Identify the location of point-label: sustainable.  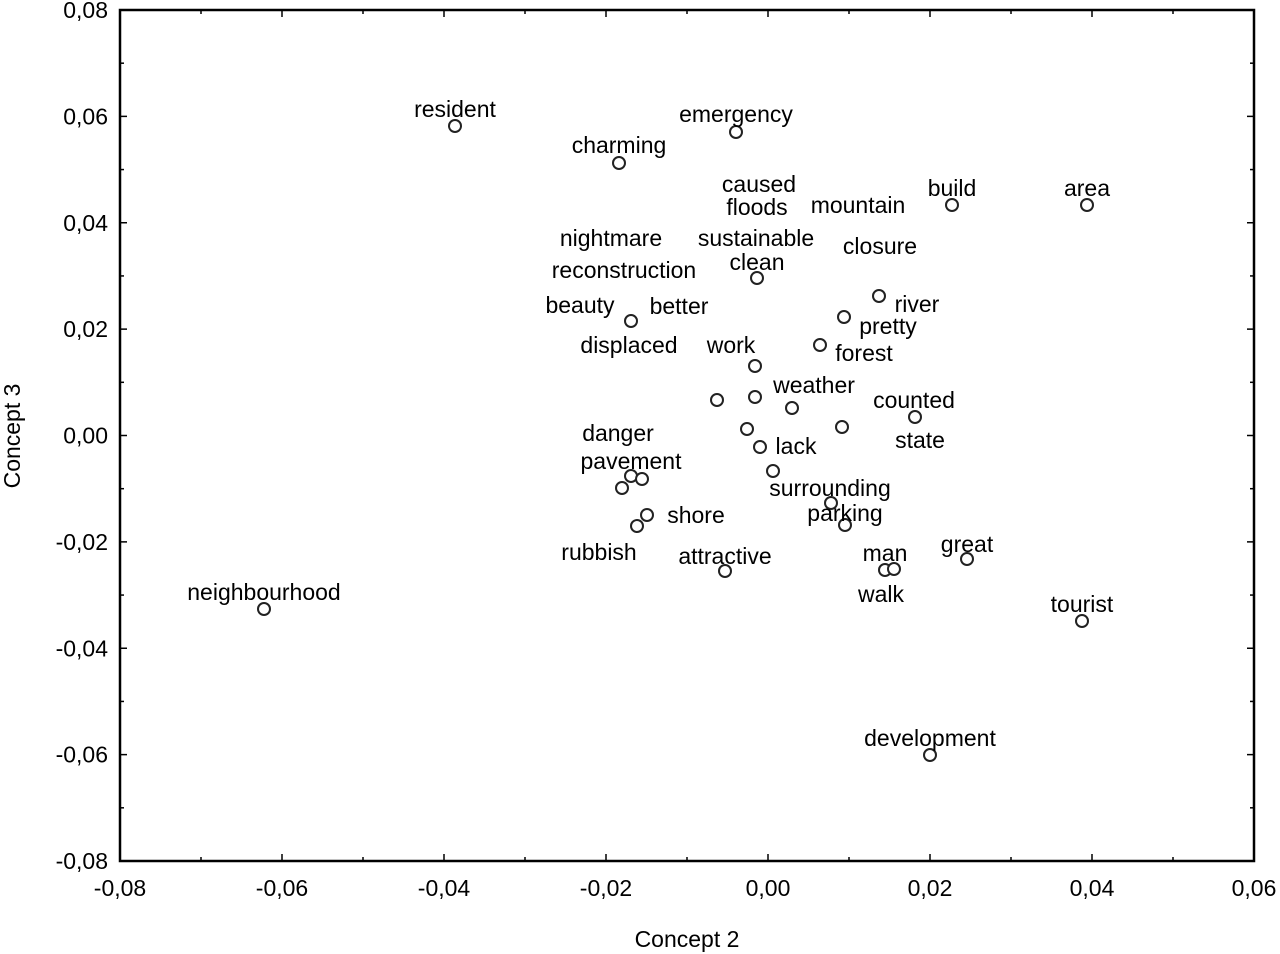
(756, 238).